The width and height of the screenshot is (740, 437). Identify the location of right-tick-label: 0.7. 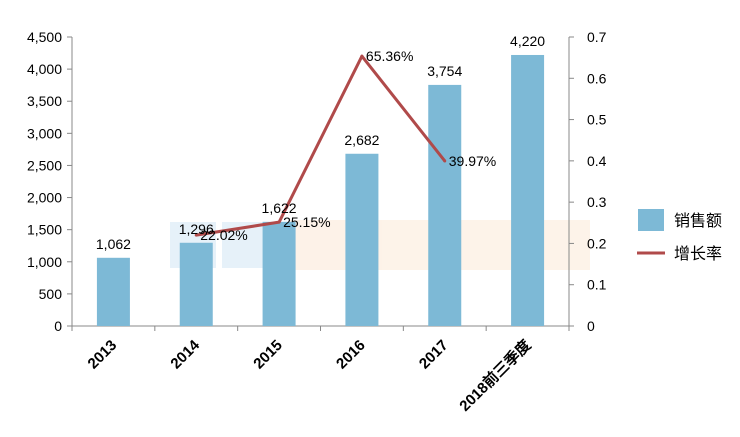
(597, 37).